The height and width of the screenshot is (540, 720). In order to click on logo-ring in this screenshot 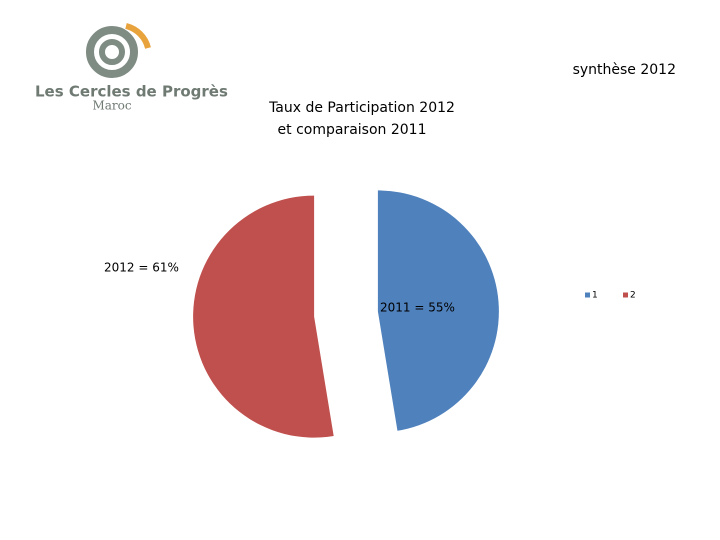, I will do `click(112, 52)`.